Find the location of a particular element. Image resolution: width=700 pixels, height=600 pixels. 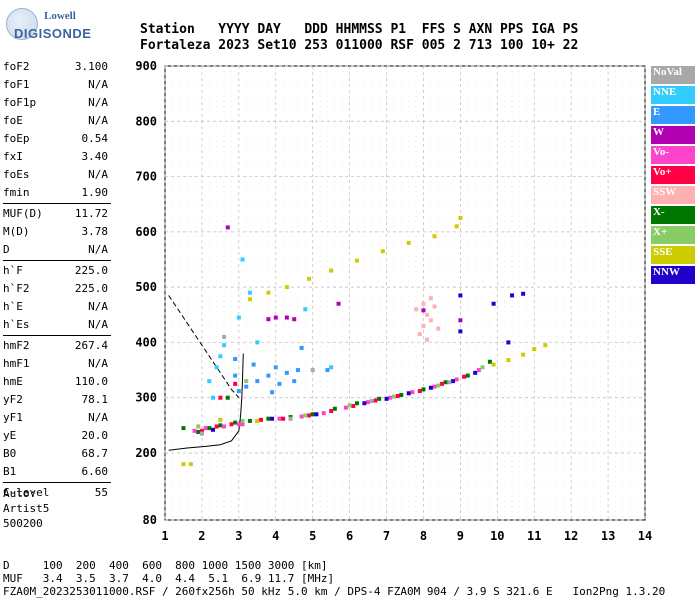

param-name: hmE is located at coordinates (13, 381).